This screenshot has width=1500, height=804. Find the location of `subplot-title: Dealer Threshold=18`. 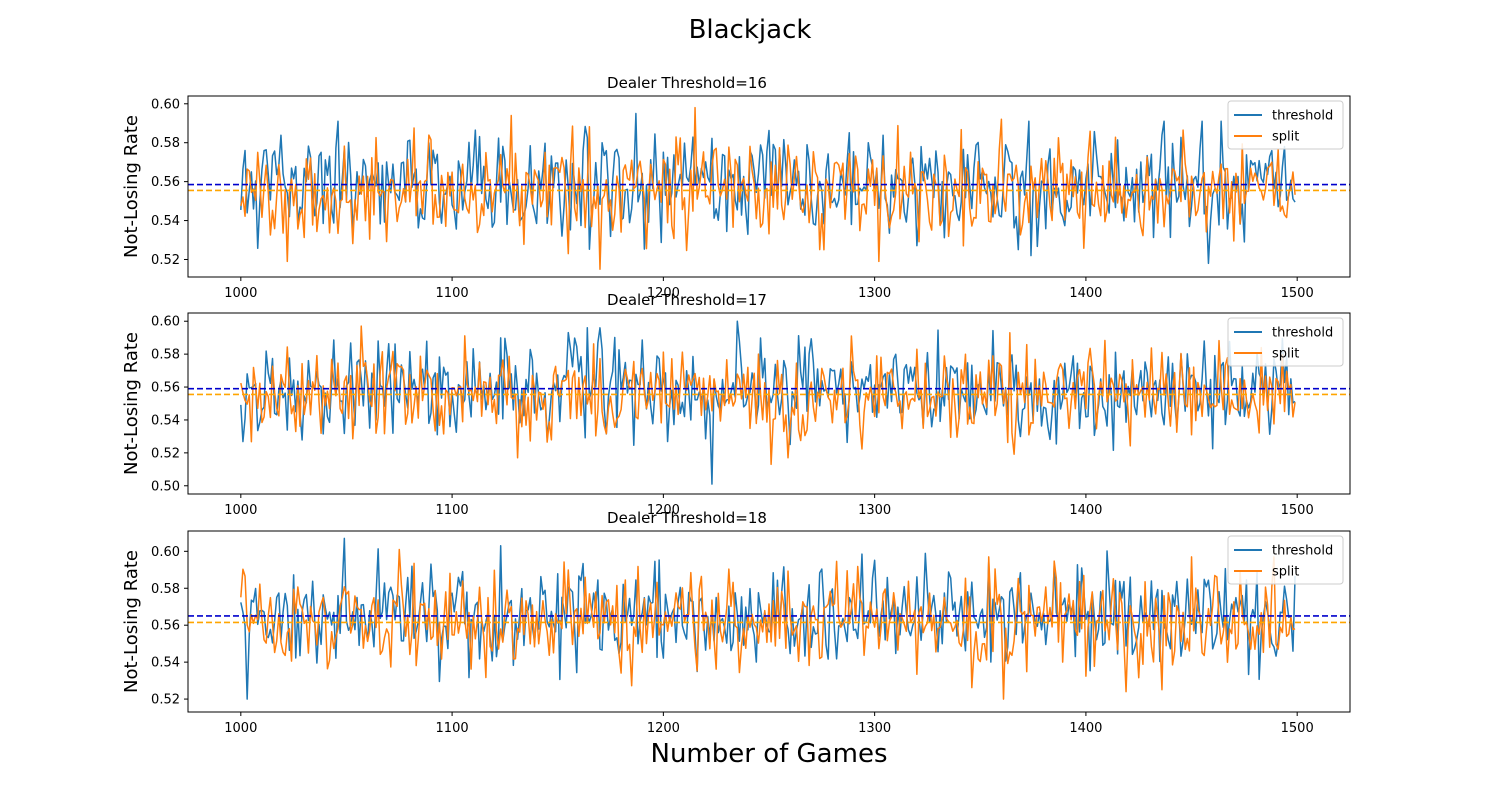

subplot-title: Dealer Threshold=18 is located at coordinates (687, 518).